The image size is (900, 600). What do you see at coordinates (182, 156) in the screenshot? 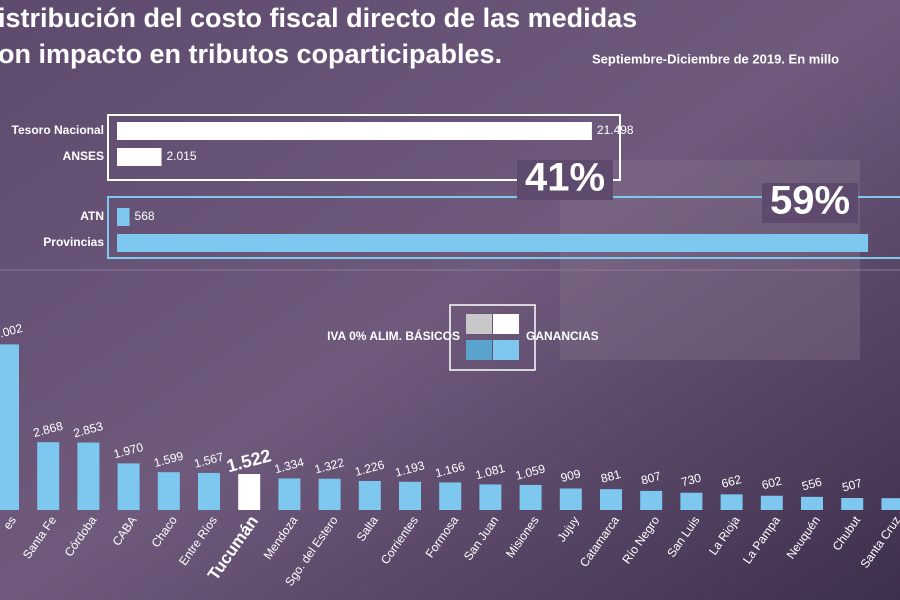
I see `value-label: 2.015` at bounding box center [182, 156].